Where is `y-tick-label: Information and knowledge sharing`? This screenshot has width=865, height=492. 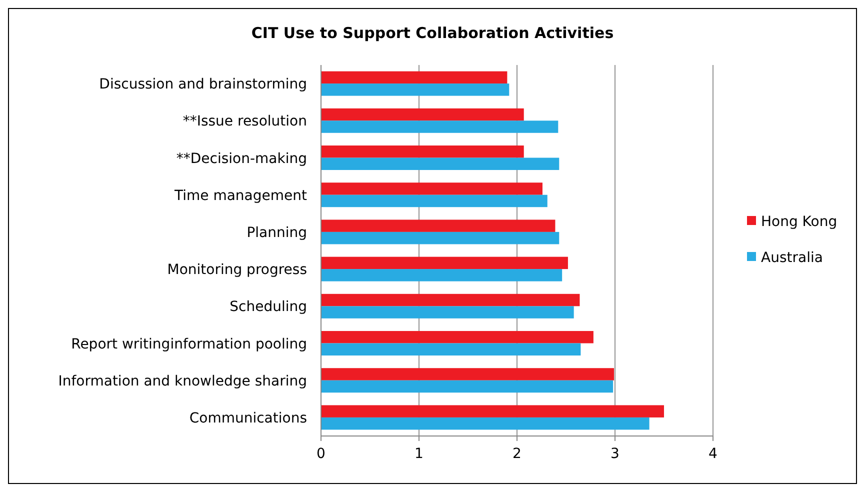 y-tick-label: Information and knowledge sharing is located at coordinates (182, 381).